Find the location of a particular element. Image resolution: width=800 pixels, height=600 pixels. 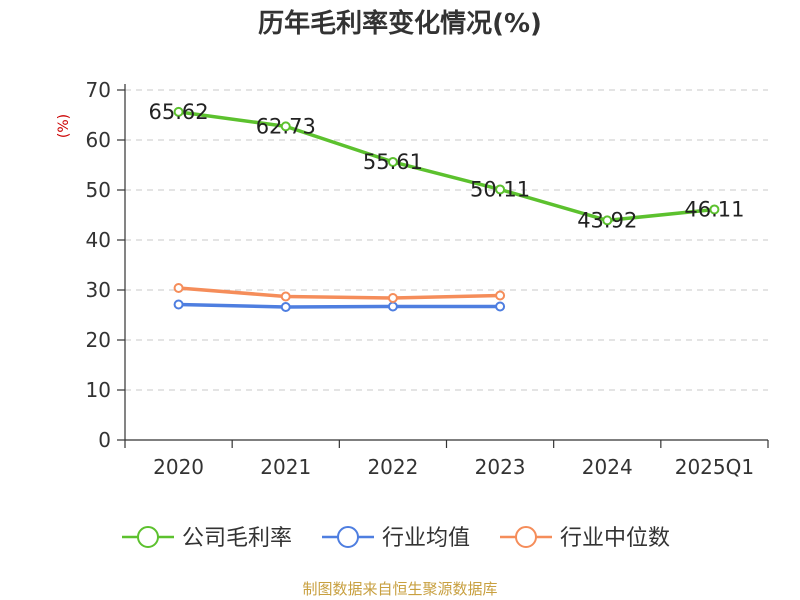

legend: 公司毛利率 行业均值 行业中位数 is located at coordinates (396, 538).